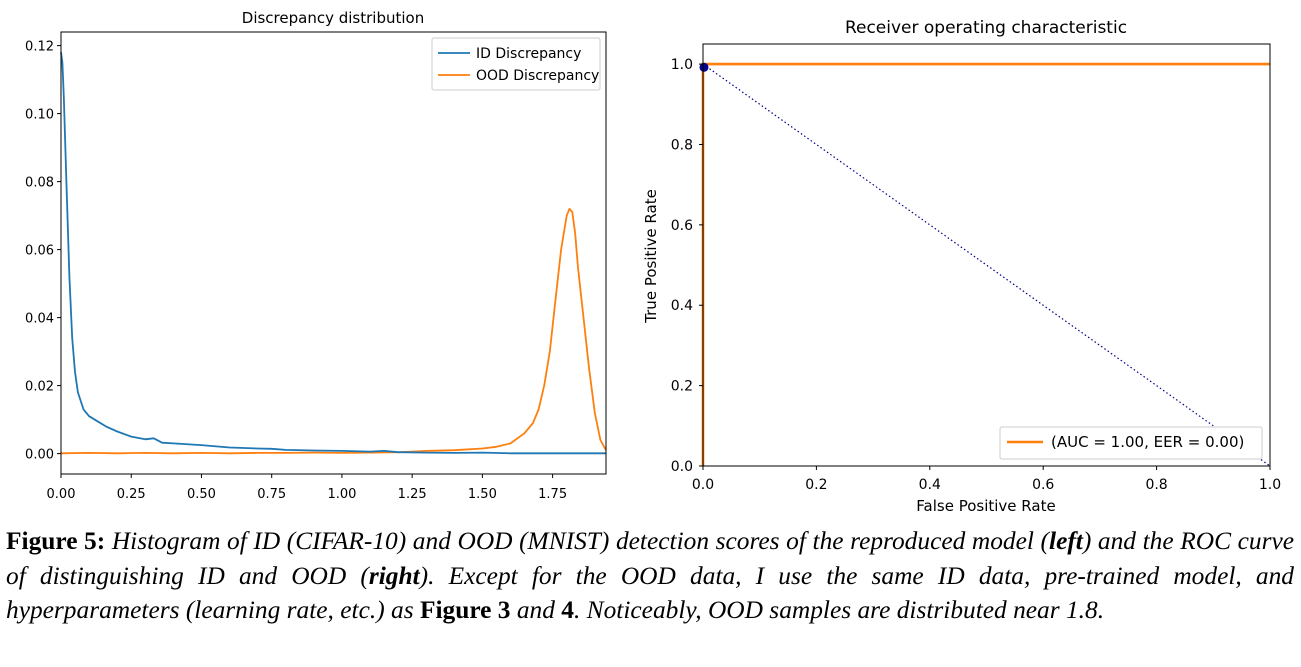 The image size is (1301, 667). Describe the element at coordinates (201, 494) in the screenshot. I see `histogram-x-tick-label: 0.50` at that location.